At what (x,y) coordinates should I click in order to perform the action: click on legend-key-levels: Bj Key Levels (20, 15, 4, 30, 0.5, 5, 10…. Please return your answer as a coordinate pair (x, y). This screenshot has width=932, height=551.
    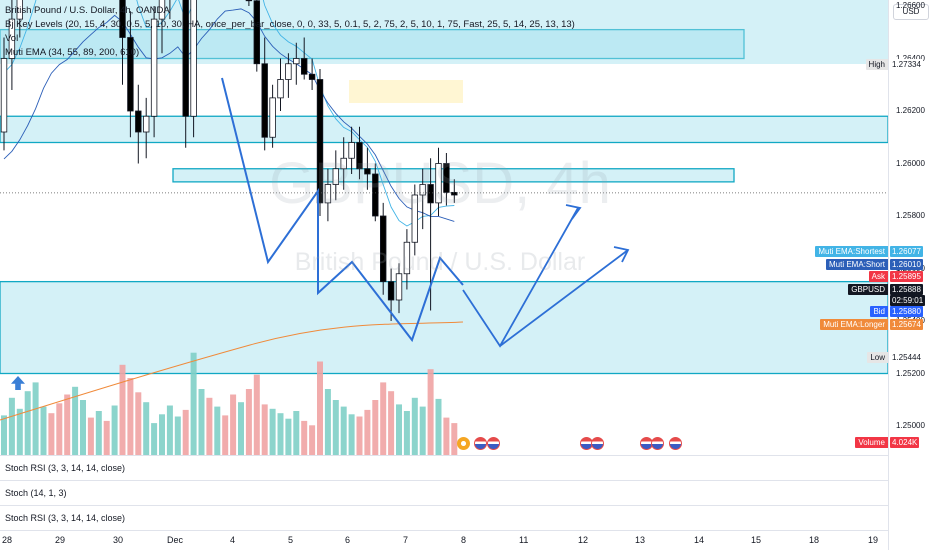
    Looking at the image, I should click on (290, 24).